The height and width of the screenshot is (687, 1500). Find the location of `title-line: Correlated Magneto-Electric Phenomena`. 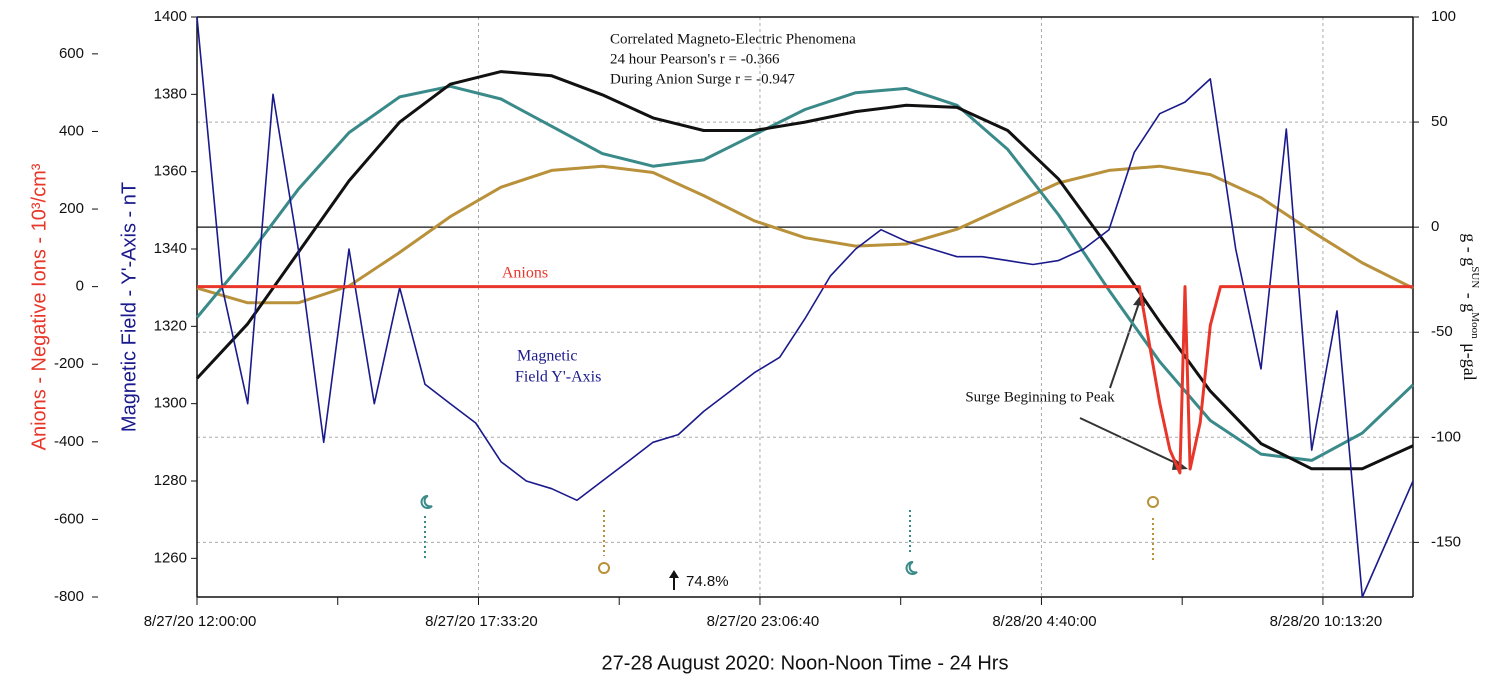

title-line: Correlated Magneto-Electric Phenomena is located at coordinates (733, 39).